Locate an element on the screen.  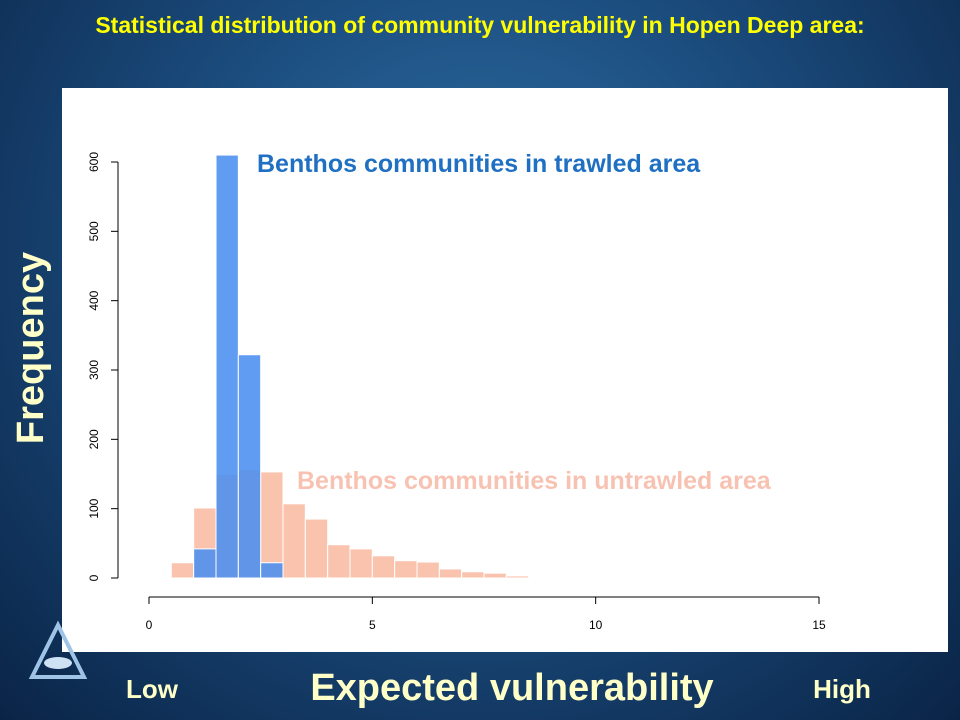
y-tick-label: 500 is located at coordinates (94, 231).